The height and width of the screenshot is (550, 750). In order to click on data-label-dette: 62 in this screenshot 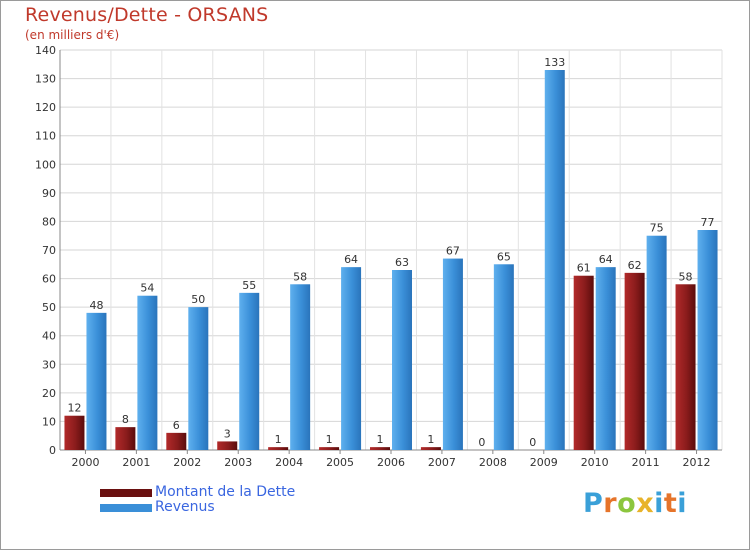, I will do `click(635, 265)`.